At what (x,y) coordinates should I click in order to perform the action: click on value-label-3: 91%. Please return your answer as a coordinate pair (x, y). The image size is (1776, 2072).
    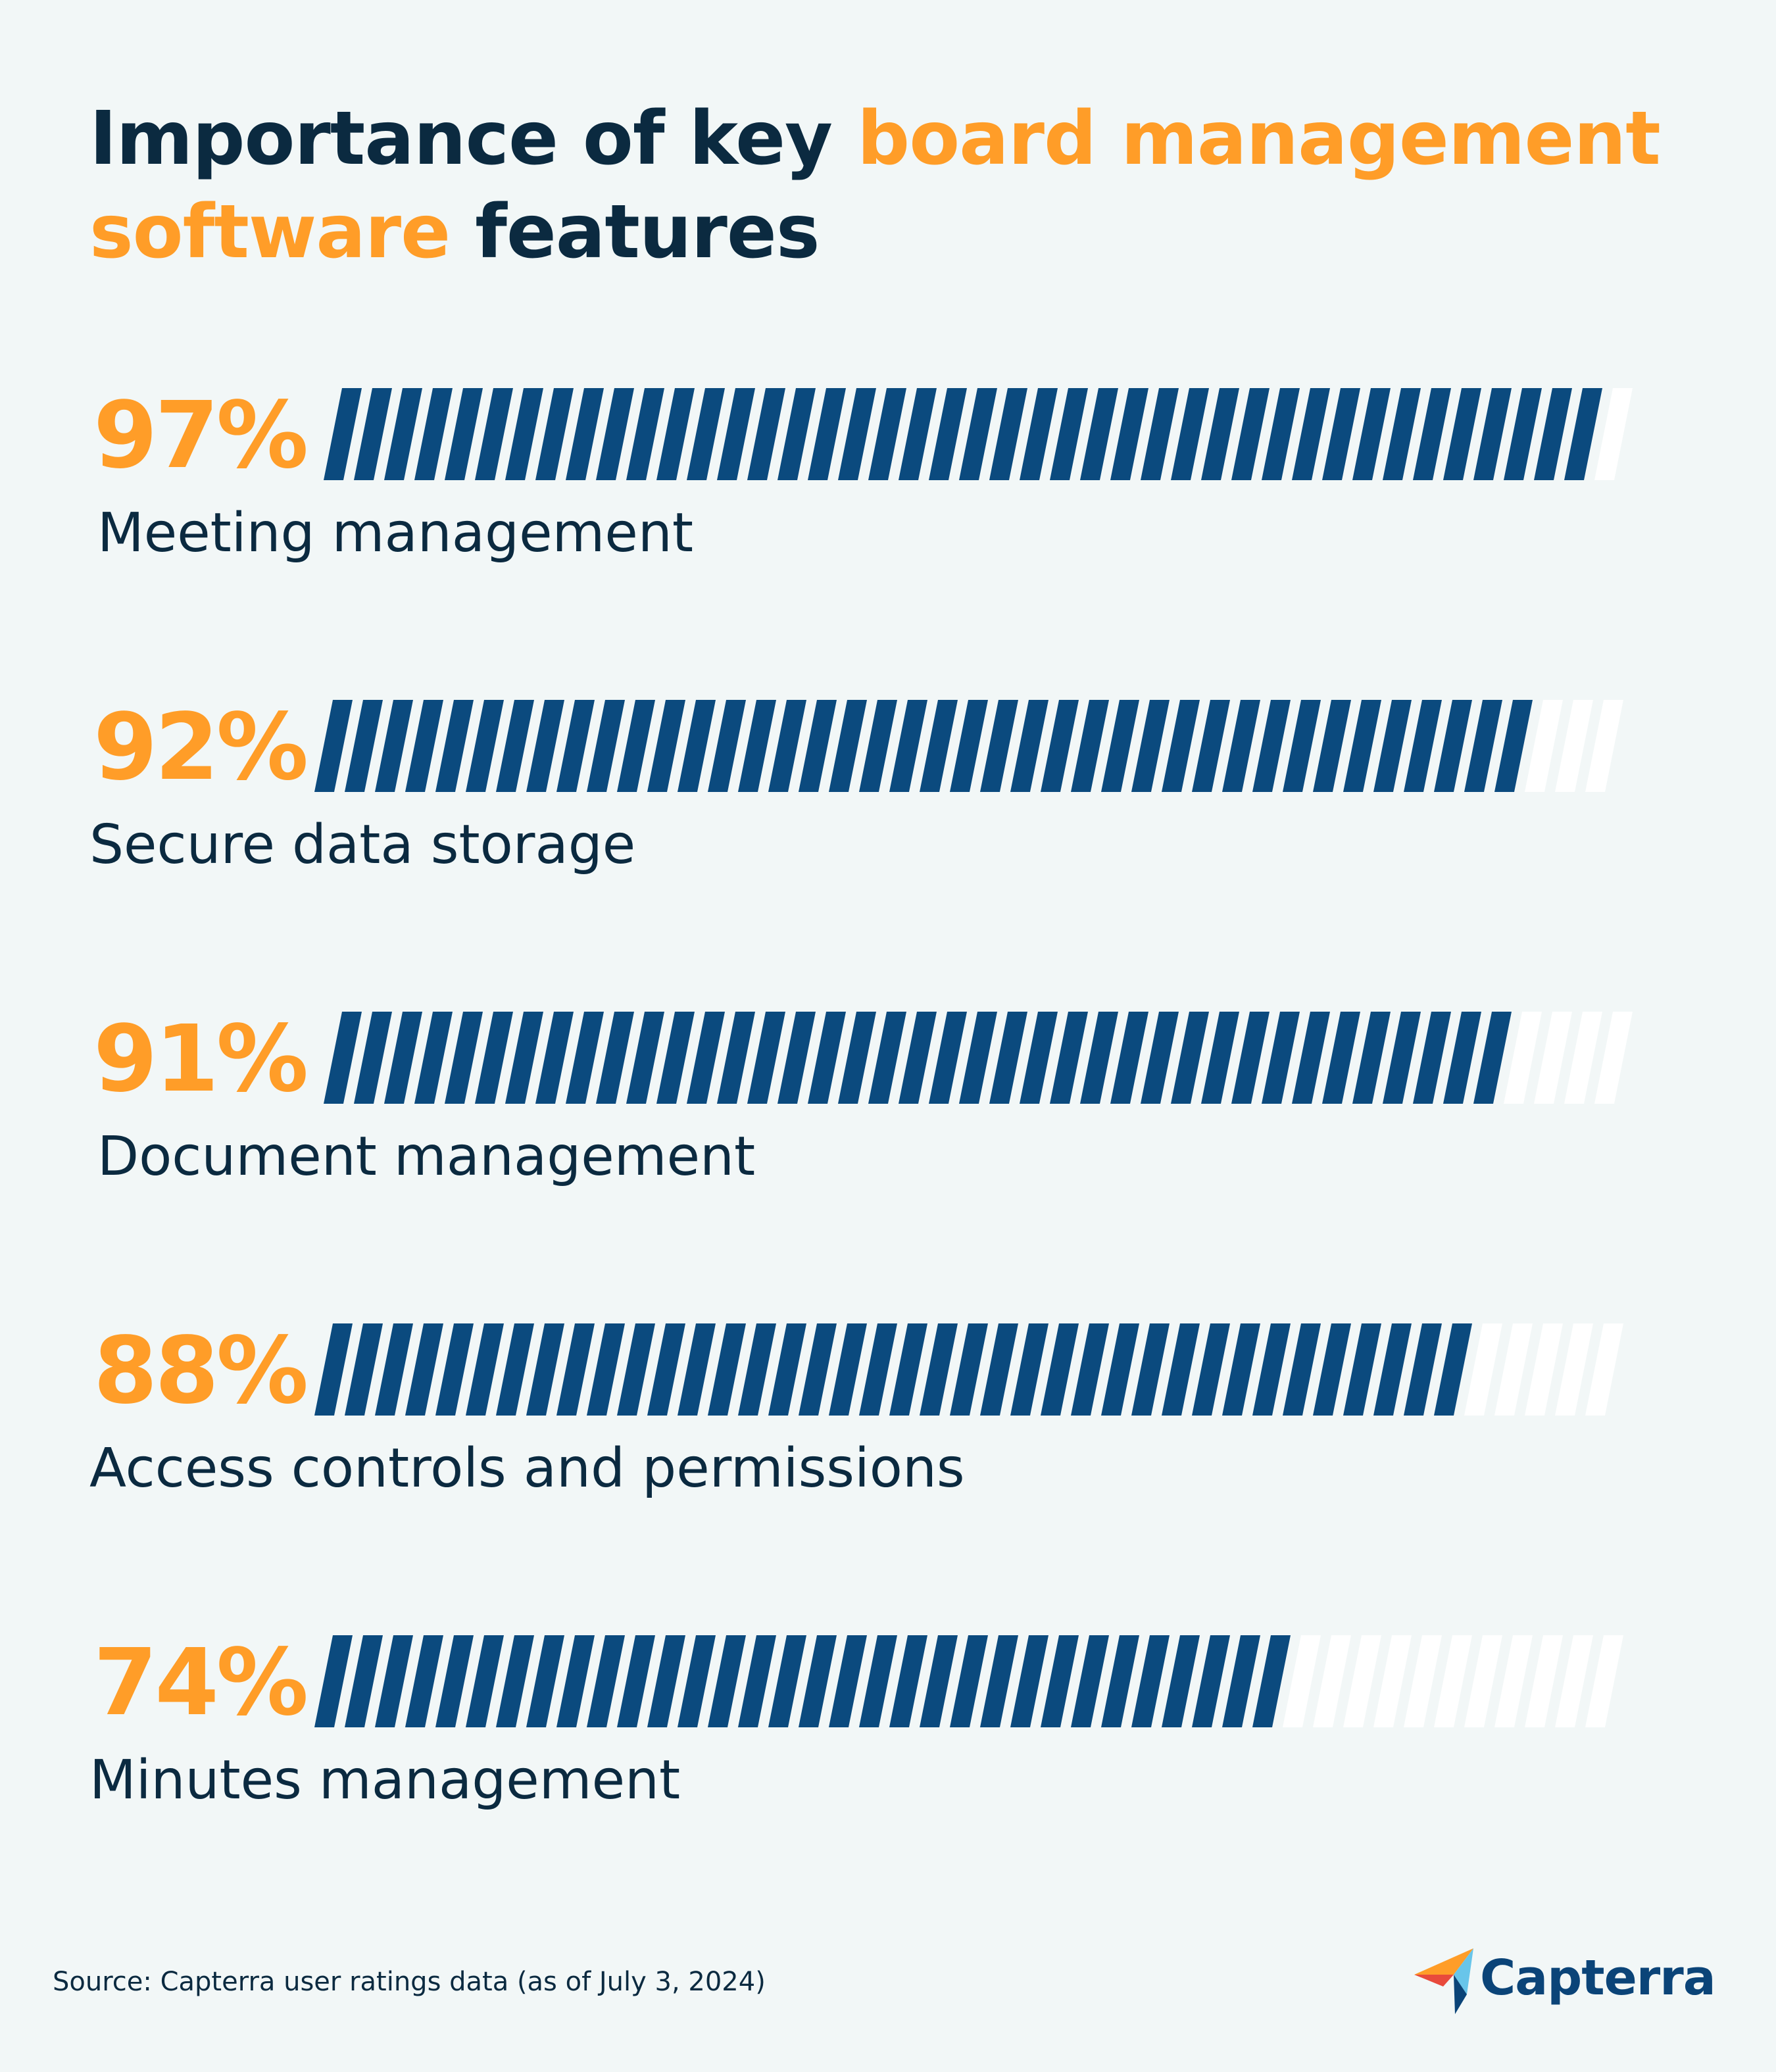
    Looking at the image, I should click on (199, 1059).